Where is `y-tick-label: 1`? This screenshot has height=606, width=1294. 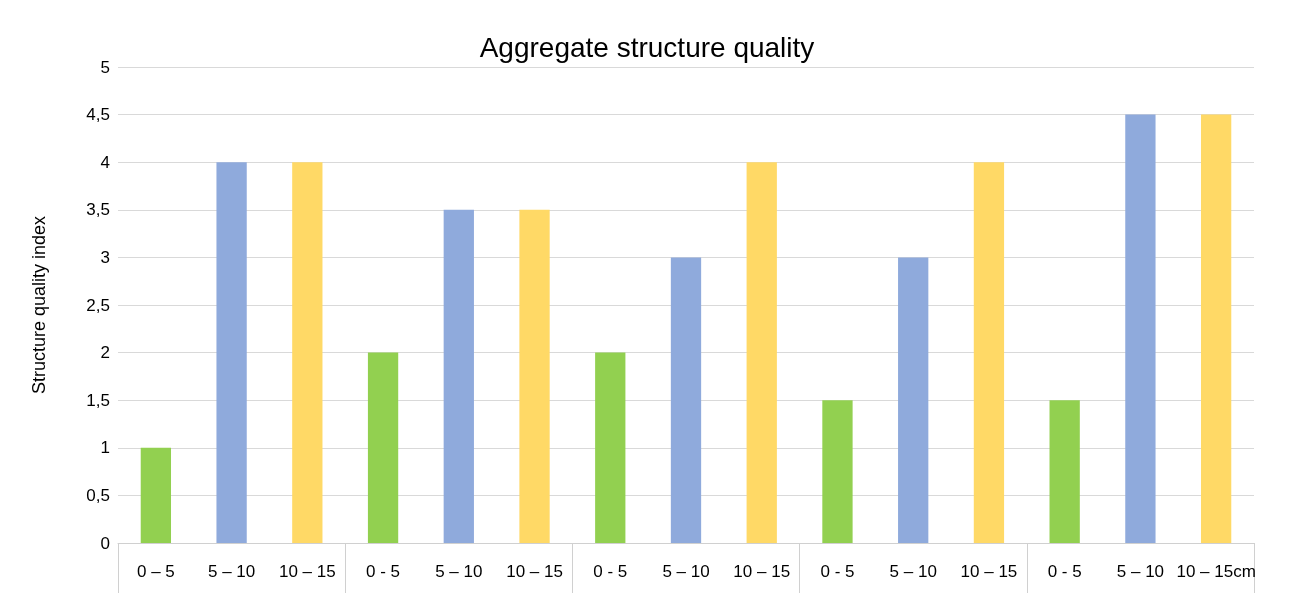
y-tick-label: 1 is located at coordinates (105, 448).